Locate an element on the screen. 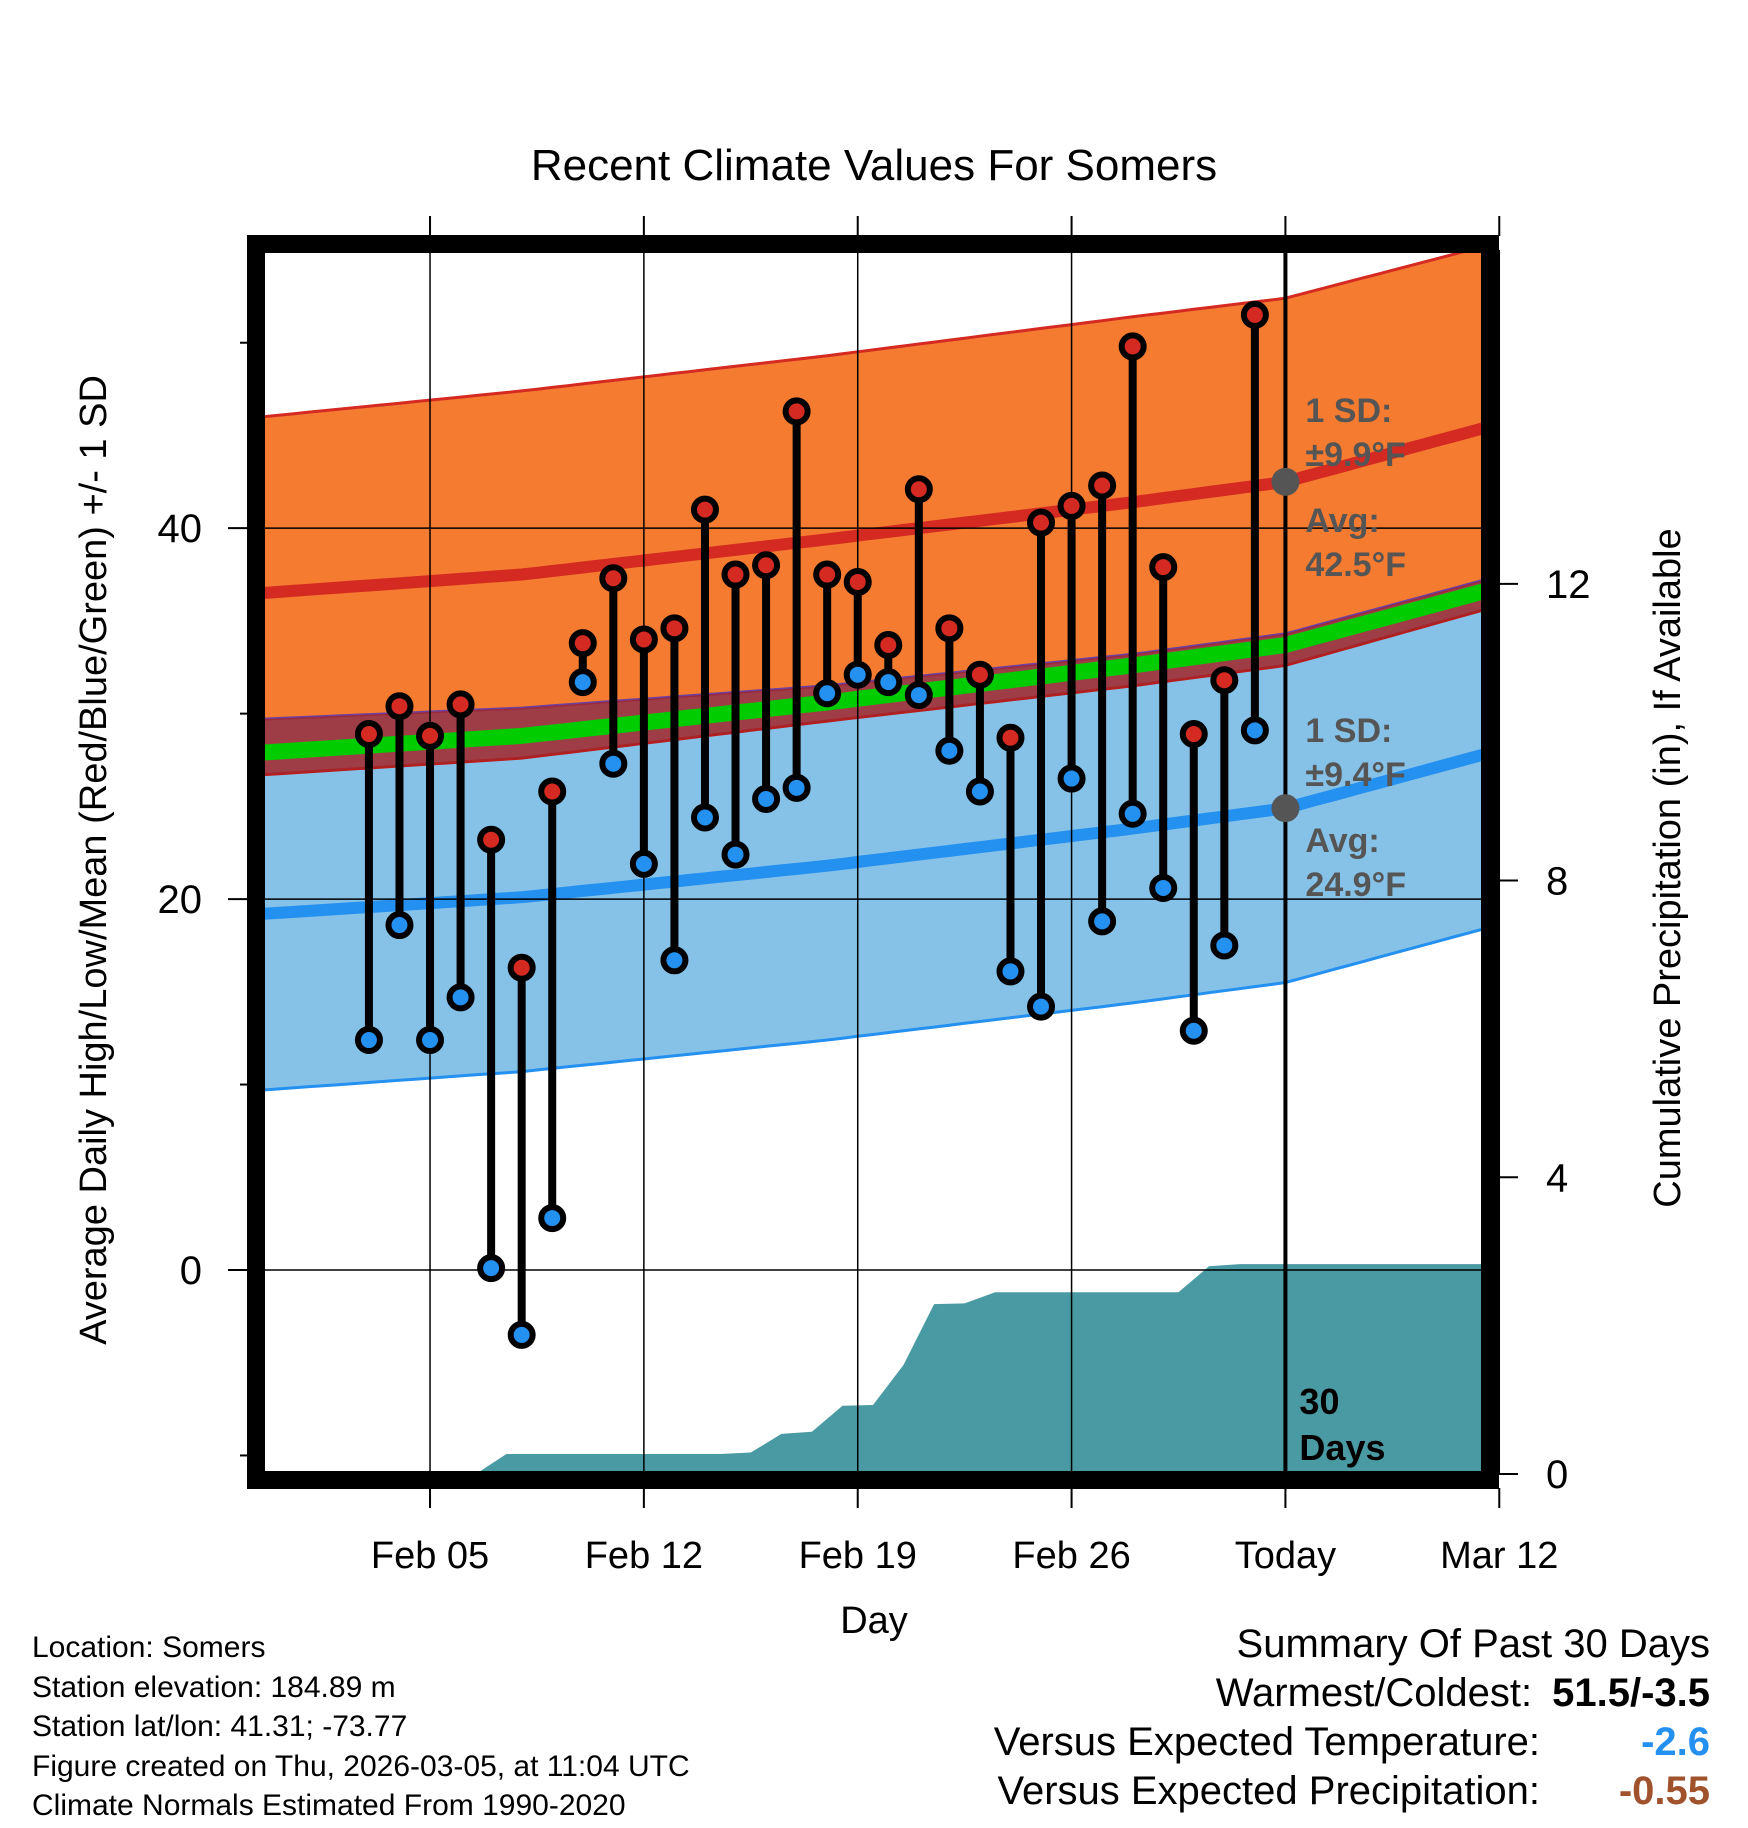  x-tick-label: Feb 26 is located at coordinates (1071, 1556).